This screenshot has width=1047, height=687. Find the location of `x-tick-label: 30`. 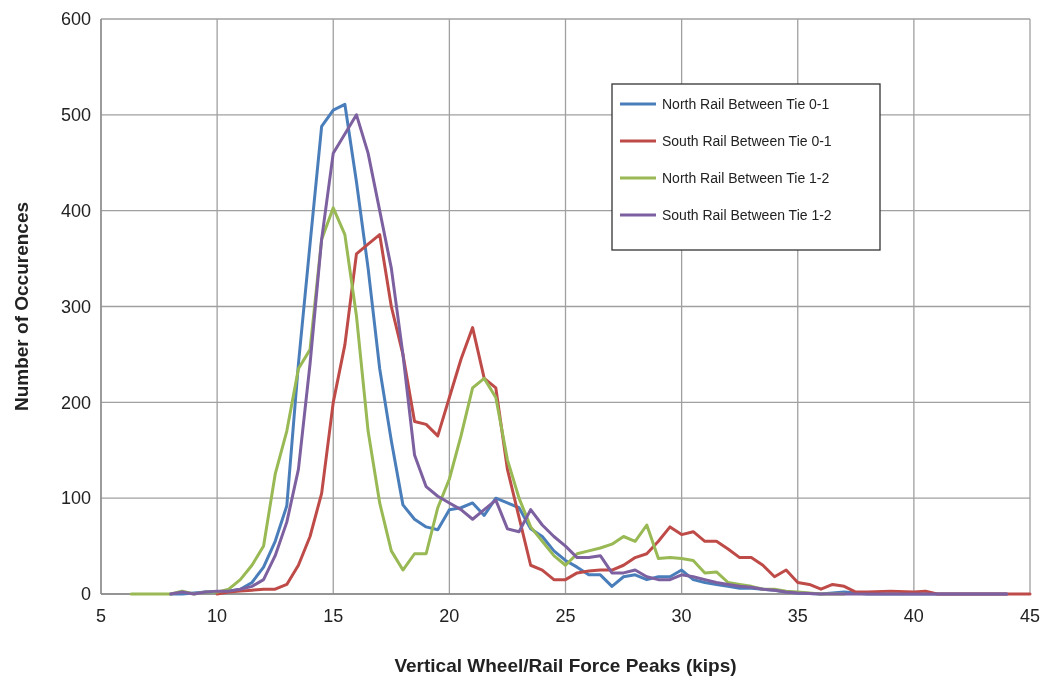

x-tick-label: 30 is located at coordinates (681, 616).